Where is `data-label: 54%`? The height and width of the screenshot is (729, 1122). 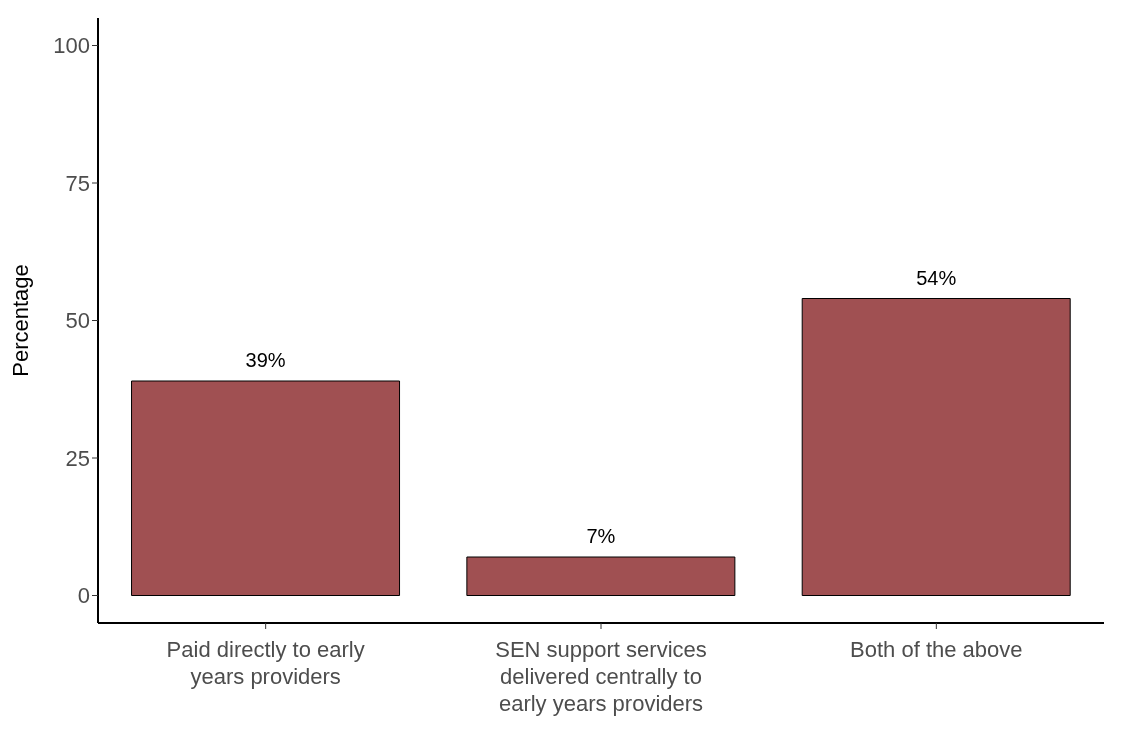 data-label: 54% is located at coordinates (936, 277).